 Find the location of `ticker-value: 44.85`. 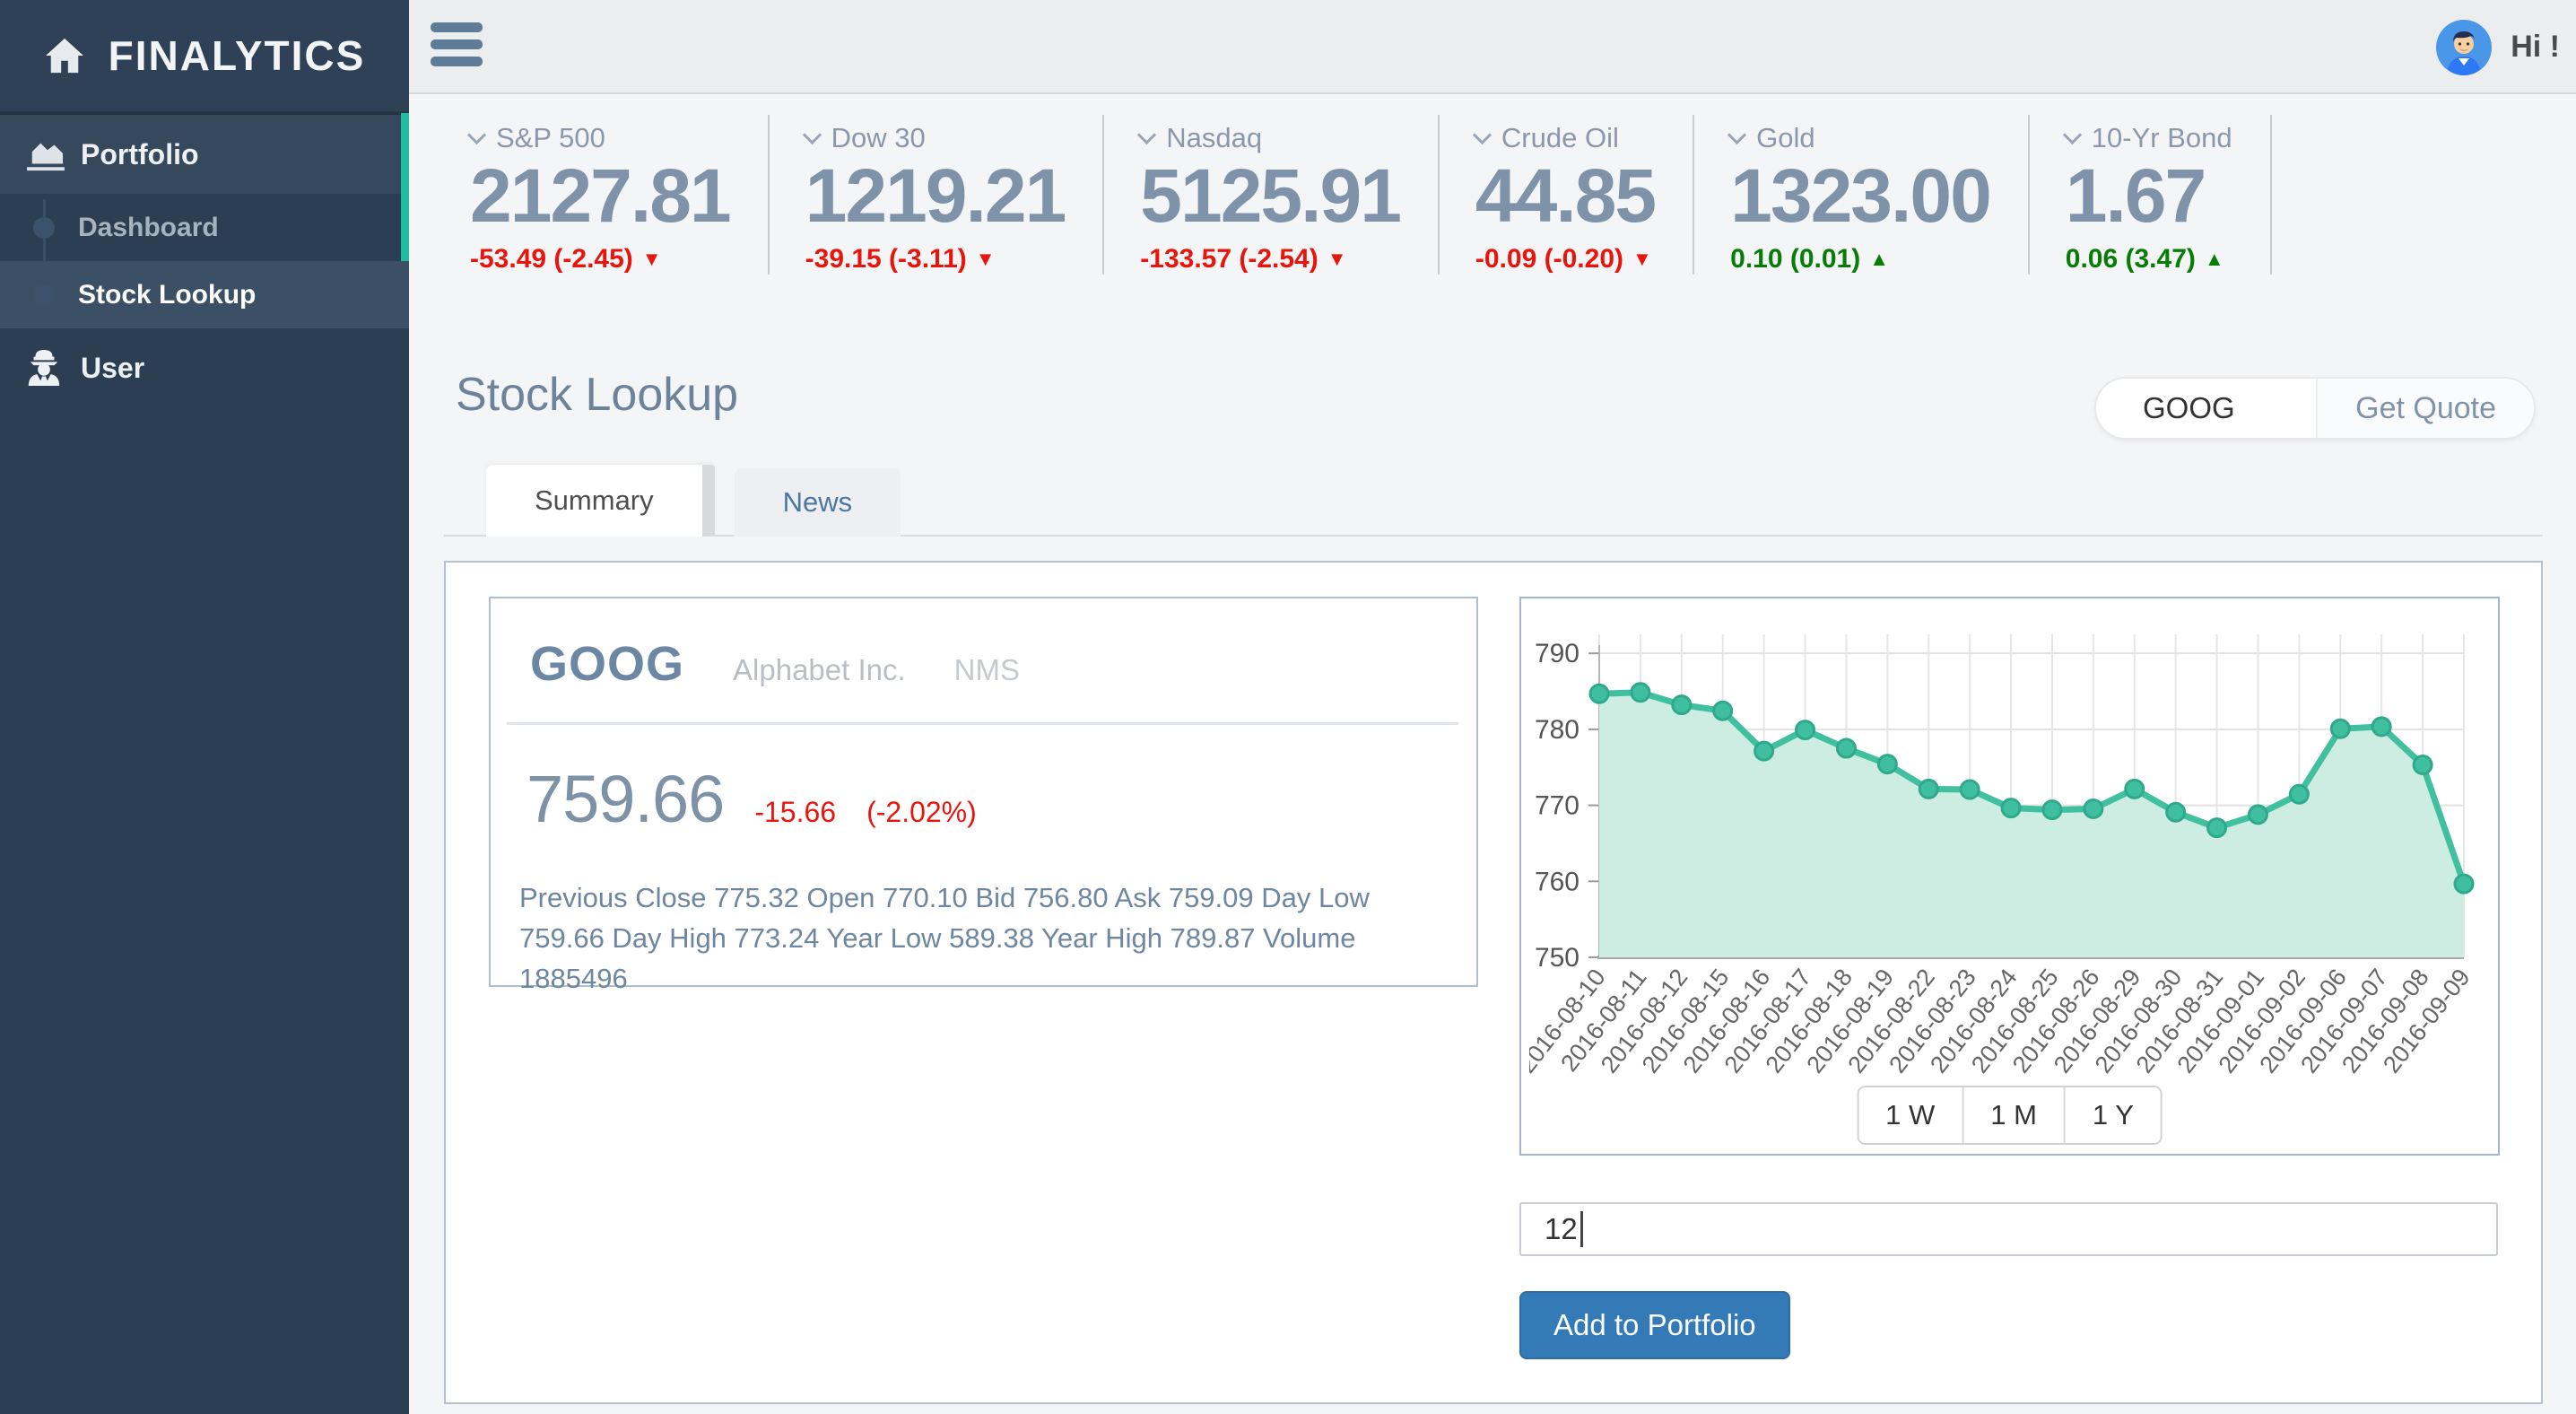

ticker-value: 44.85 is located at coordinates (1566, 195).